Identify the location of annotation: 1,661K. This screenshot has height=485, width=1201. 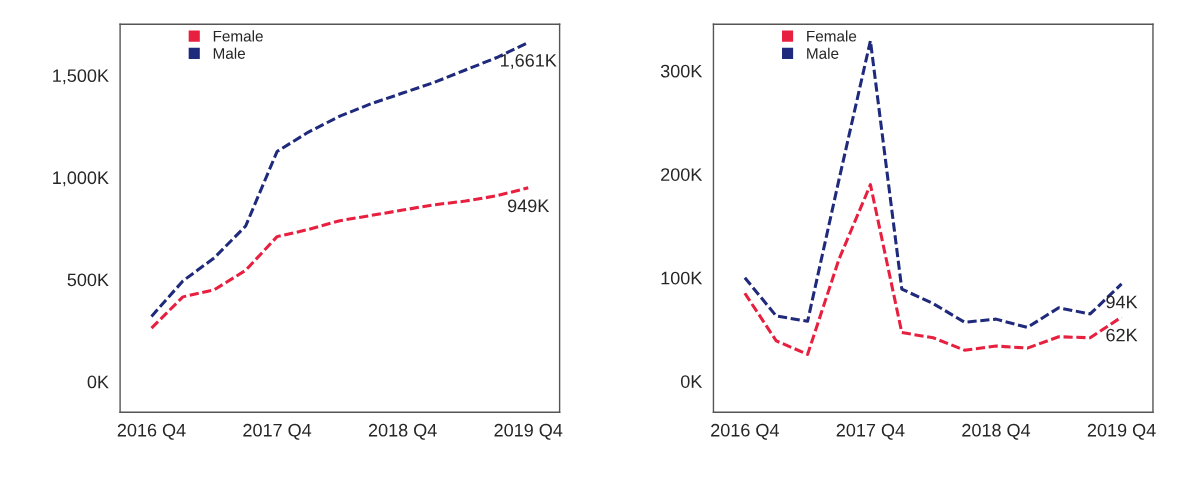
(528, 61).